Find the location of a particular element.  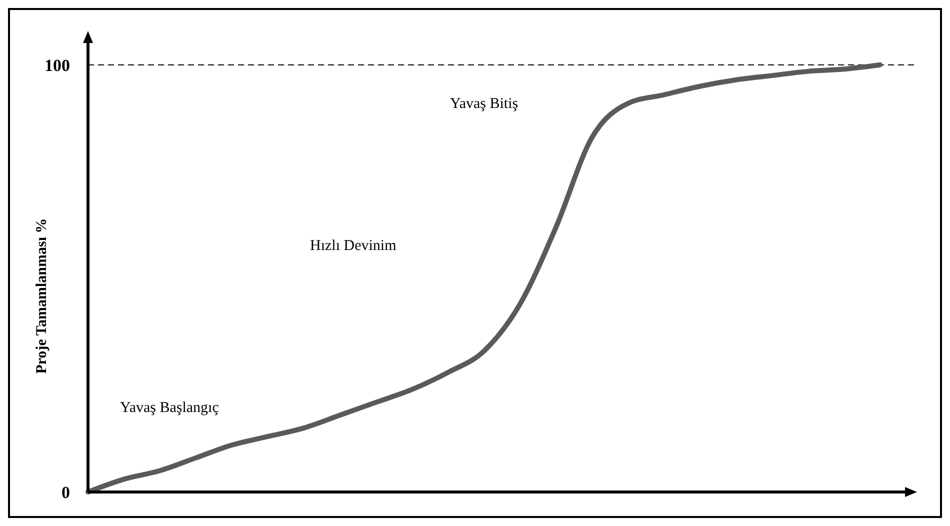

annotation: Yavaş Bitiş is located at coordinates (484, 104).